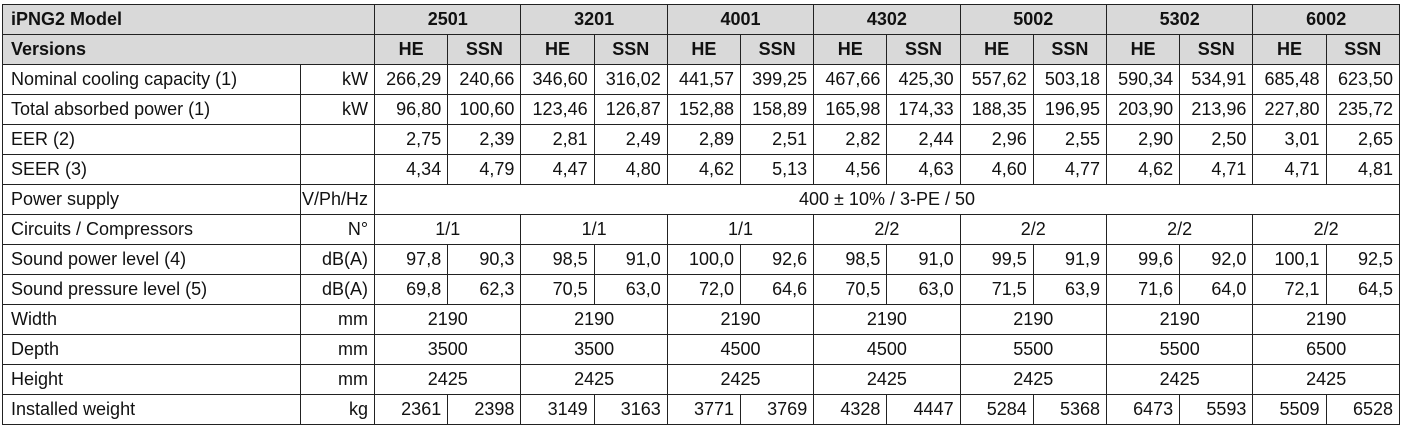 This screenshot has height=431, width=1403. Describe the element at coordinates (151, 199) in the screenshot. I see `row-label: Power supply` at that location.